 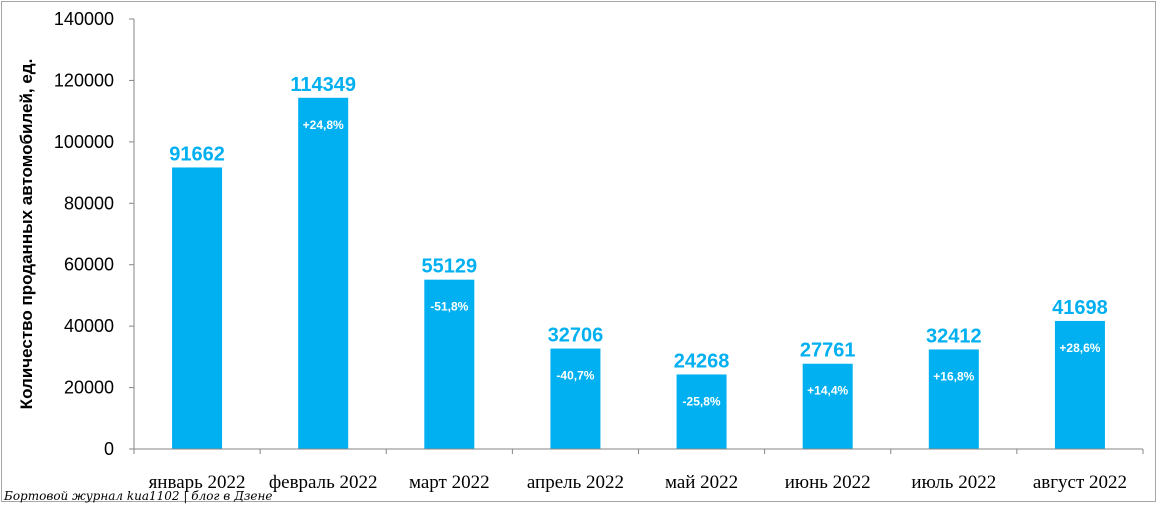 What do you see at coordinates (89, 265) in the screenshot?
I see `y-tick-label: 60000` at bounding box center [89, 265].